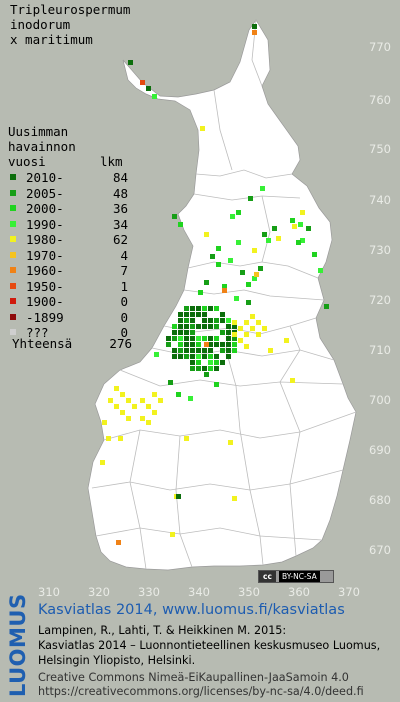 The width and height of the screenshot is (400, 702). I want to click on legend-count-heading: lkm, so click(111, 161).